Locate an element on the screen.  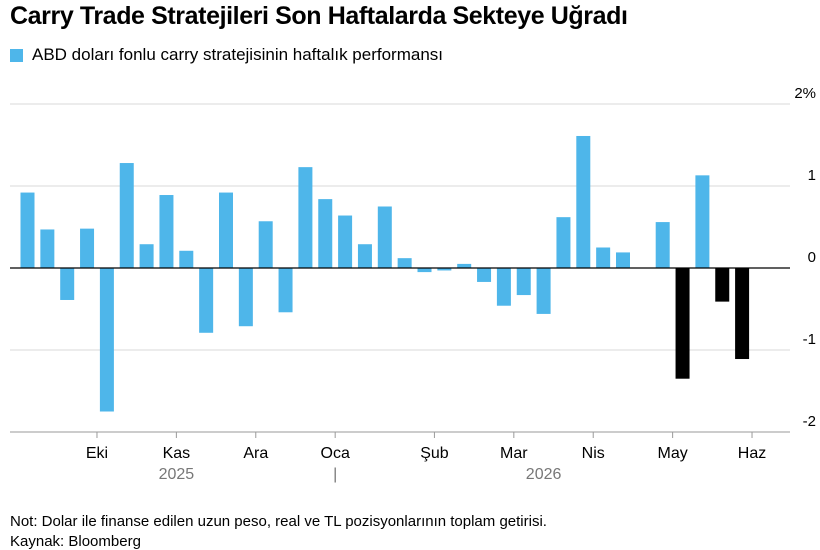
x-tick-label: Ara is located at coordinates (255, 453).